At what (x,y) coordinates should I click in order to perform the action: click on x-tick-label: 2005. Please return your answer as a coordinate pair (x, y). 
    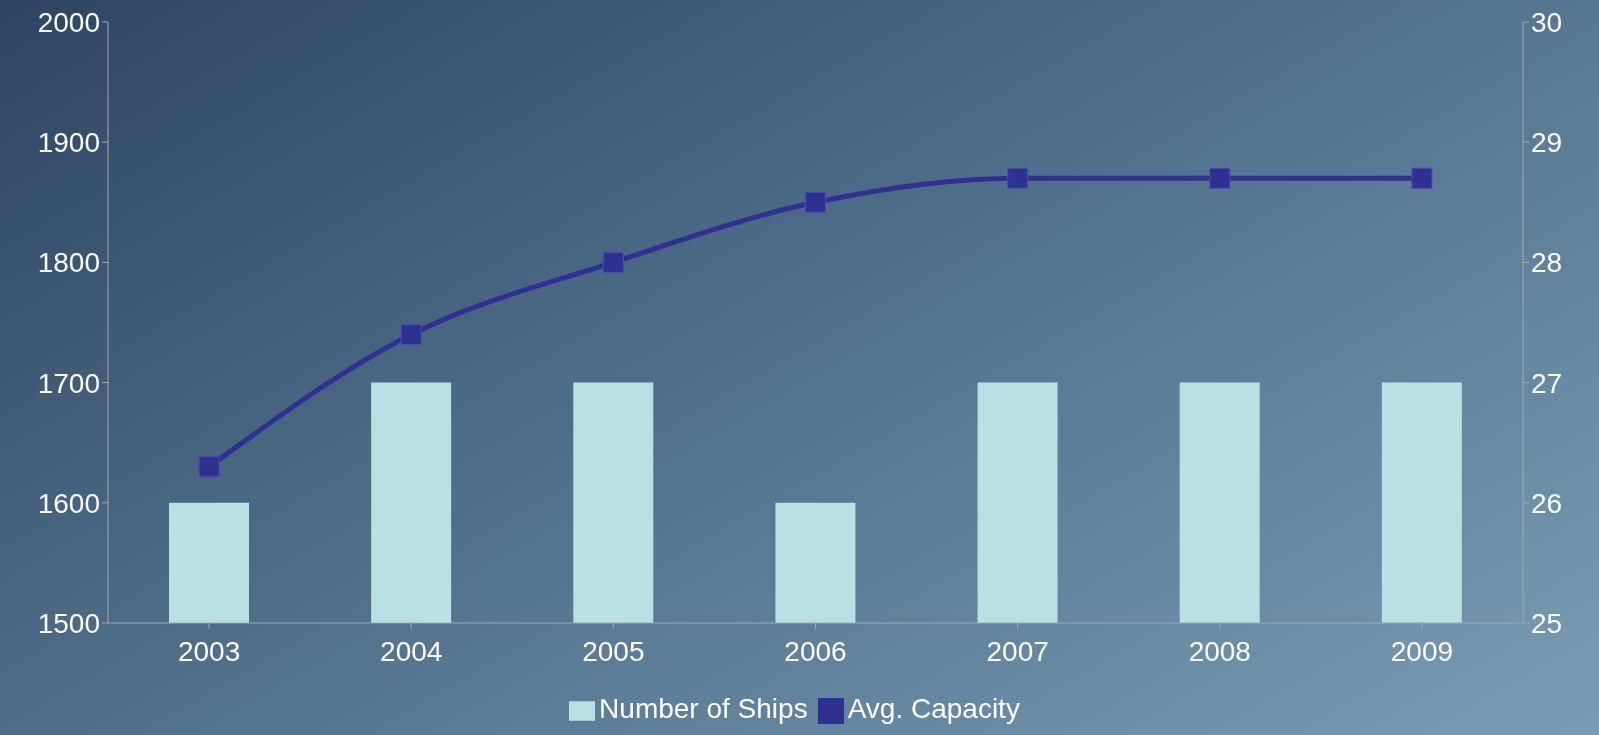
    Looking at the image, I should click on (613, 651).